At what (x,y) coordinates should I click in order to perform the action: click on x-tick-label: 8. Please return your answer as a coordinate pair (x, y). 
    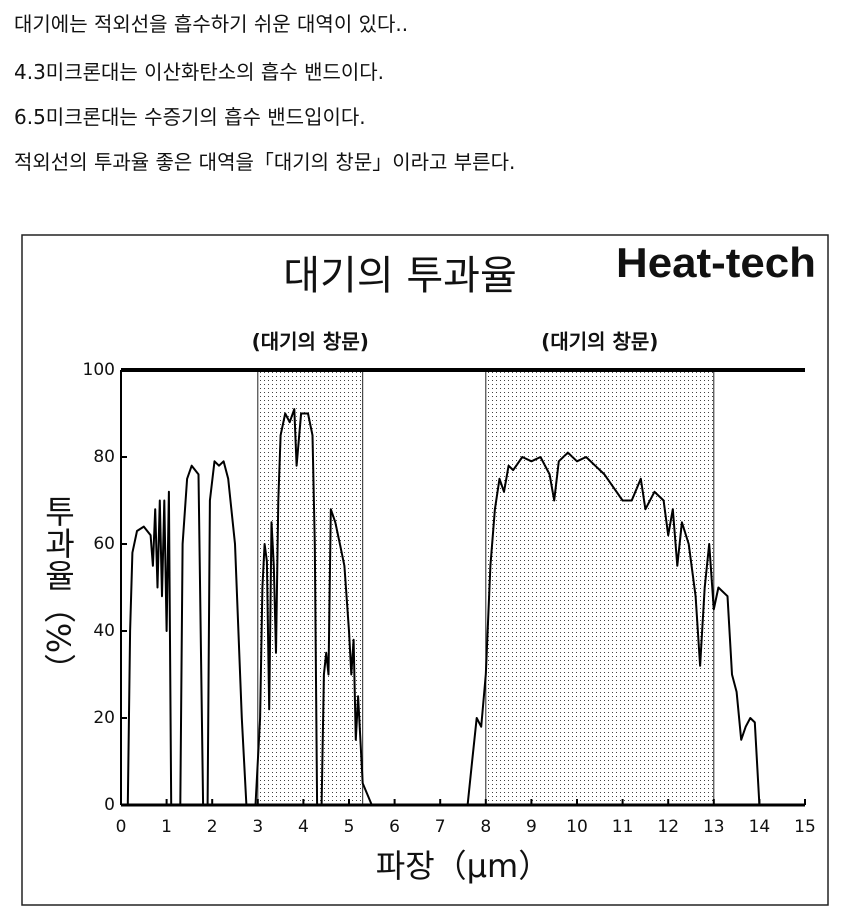
    Looking at the image, I should click on (485, 827).